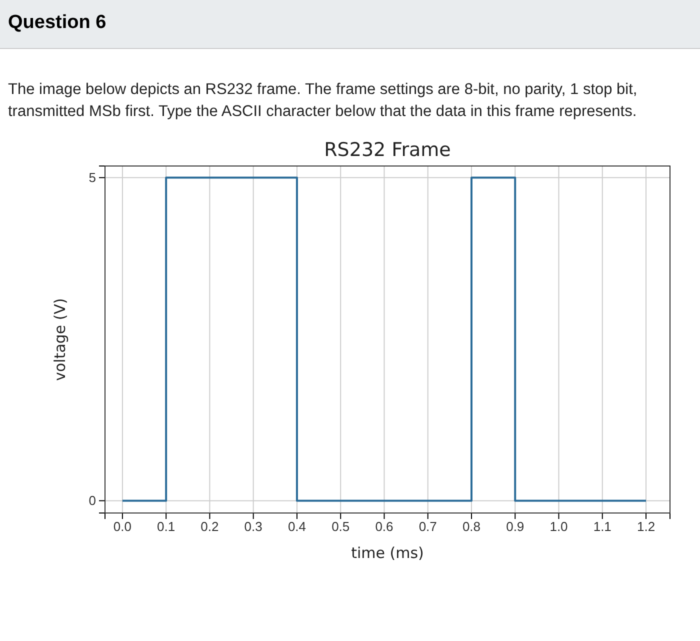 This screenshot has height=641, width=700. What do you see at coordinates (253, 526) in the screenshot?
I see `x-tick-label: 0.3` at bounding box center [253, 526].